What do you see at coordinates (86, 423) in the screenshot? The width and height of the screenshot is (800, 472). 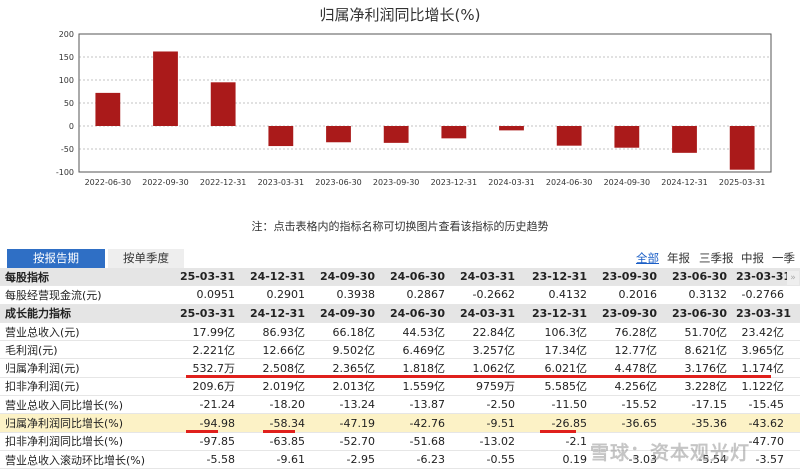 I see `metric-name: 归属净利润同比增长(%)` at bounding box center [86, 423].